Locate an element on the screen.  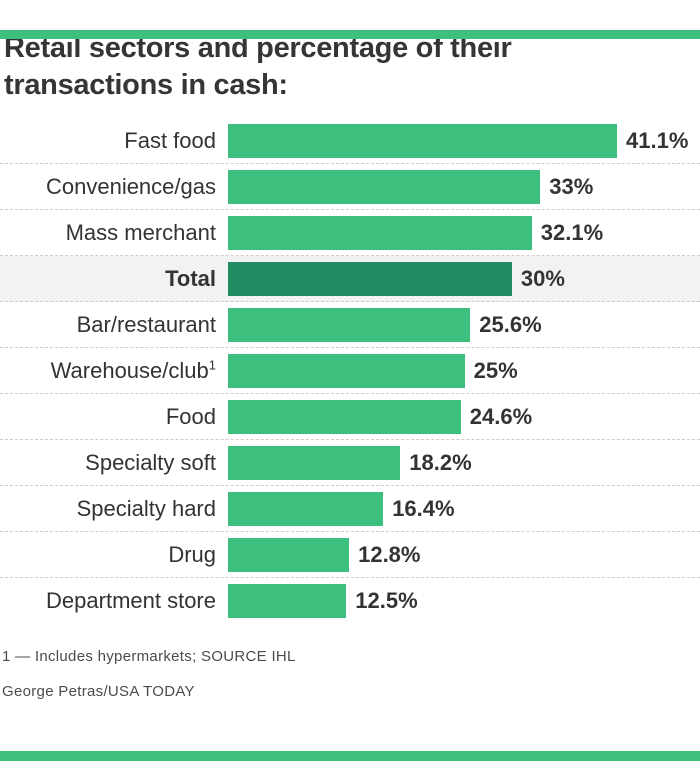
value-label: 32.1% is located at coordinates (572, 232).